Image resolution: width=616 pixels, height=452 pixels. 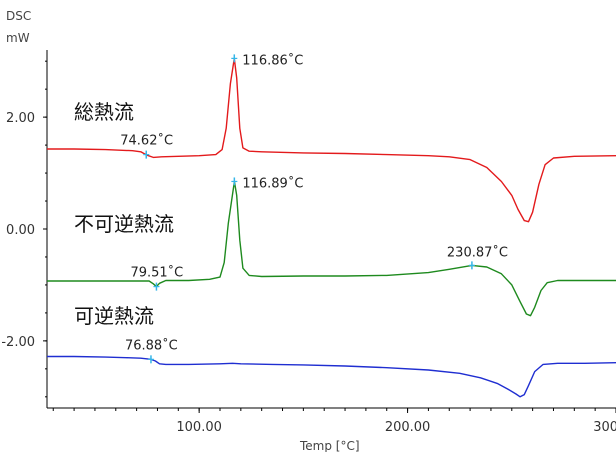 I want to click on x-axis-label: Temp [°C], so click(x=329, y=445).